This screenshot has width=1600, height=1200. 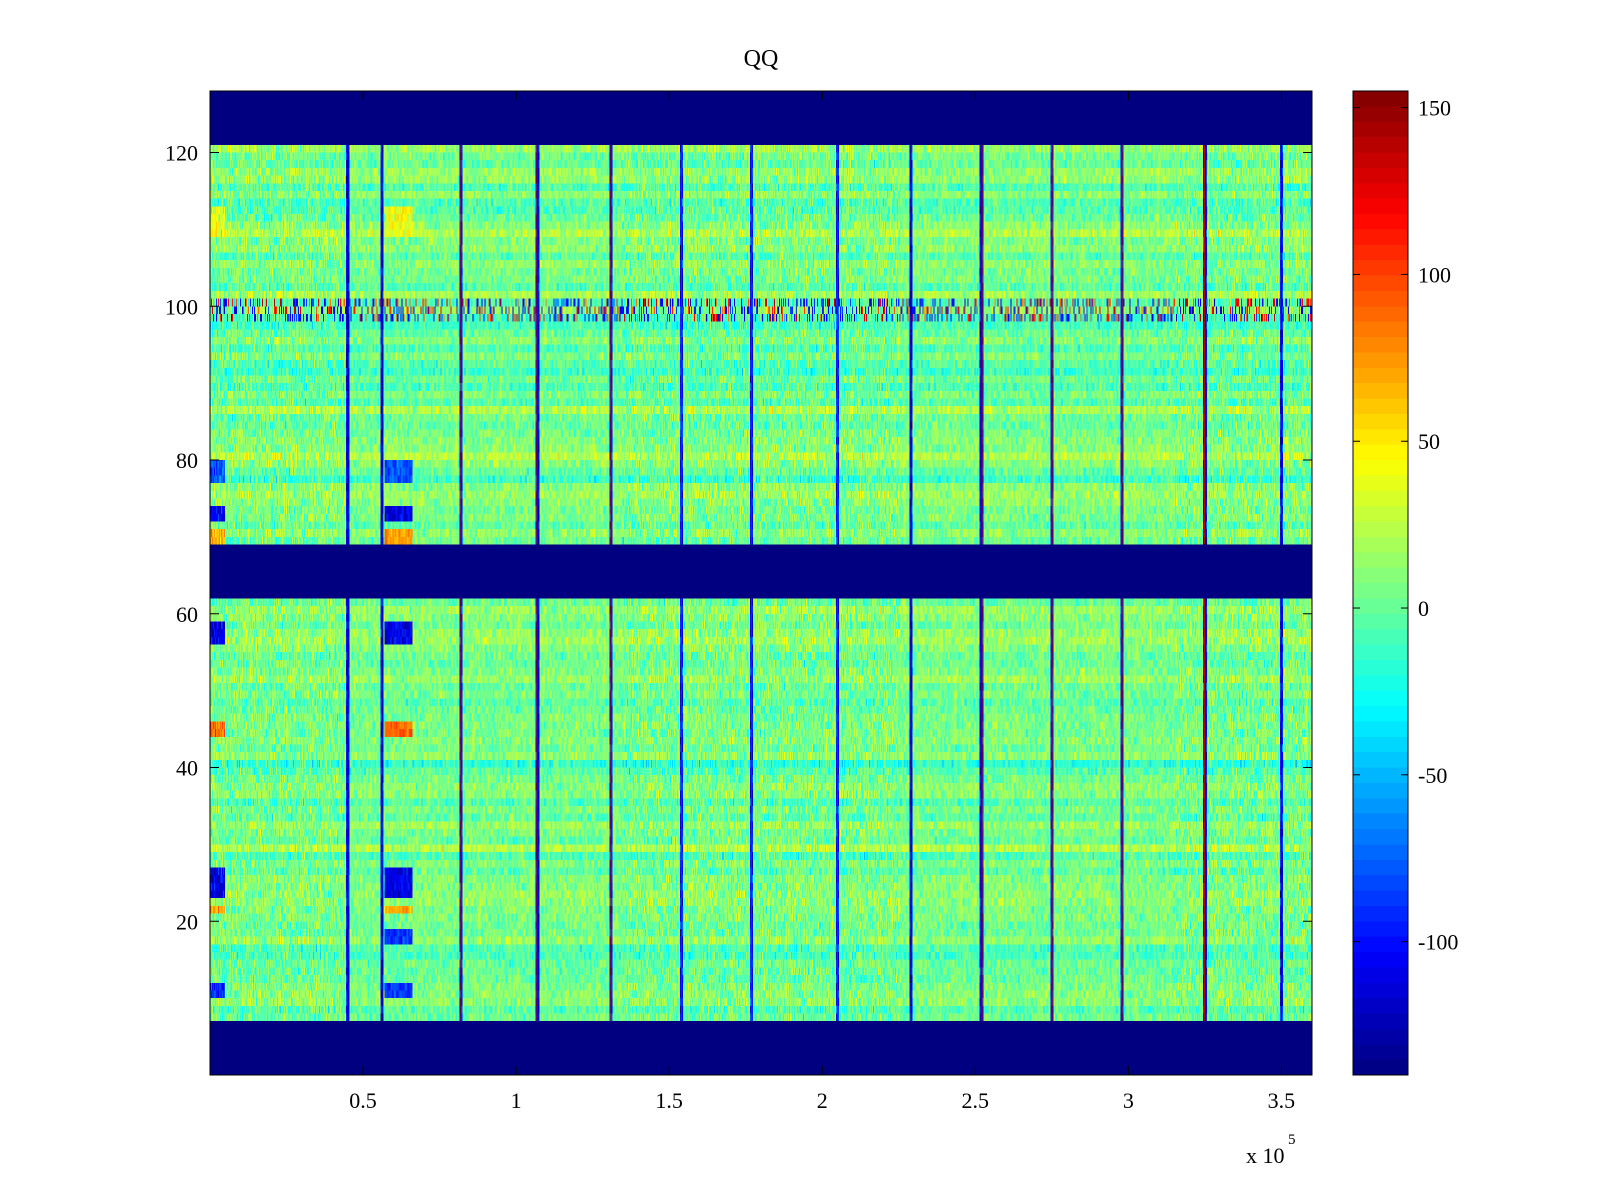 What do you see at coordinates (181, 306) in the screenshot?
I see `y-tick-label: 100` at bounding box center [181, 306].